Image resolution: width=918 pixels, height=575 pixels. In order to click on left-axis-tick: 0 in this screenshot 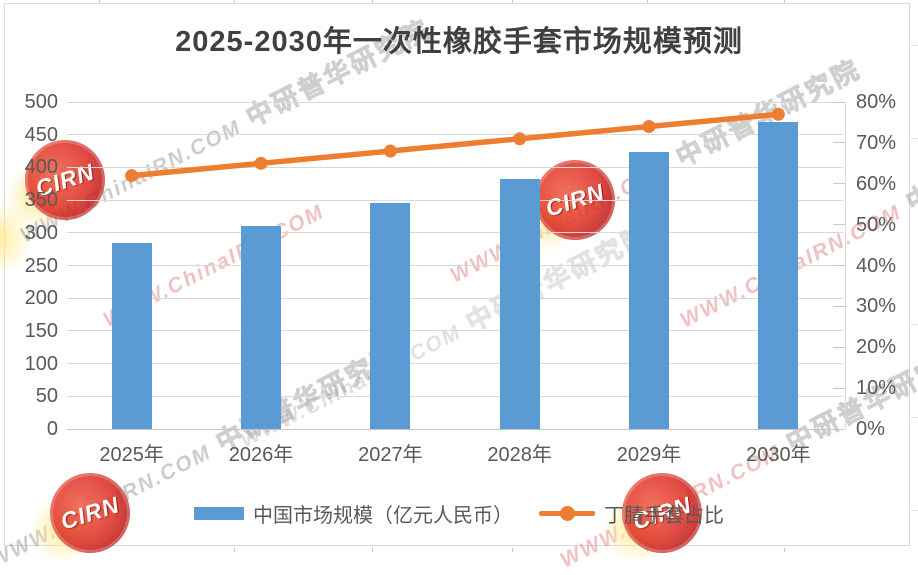, I will do `click(52, 429)`.